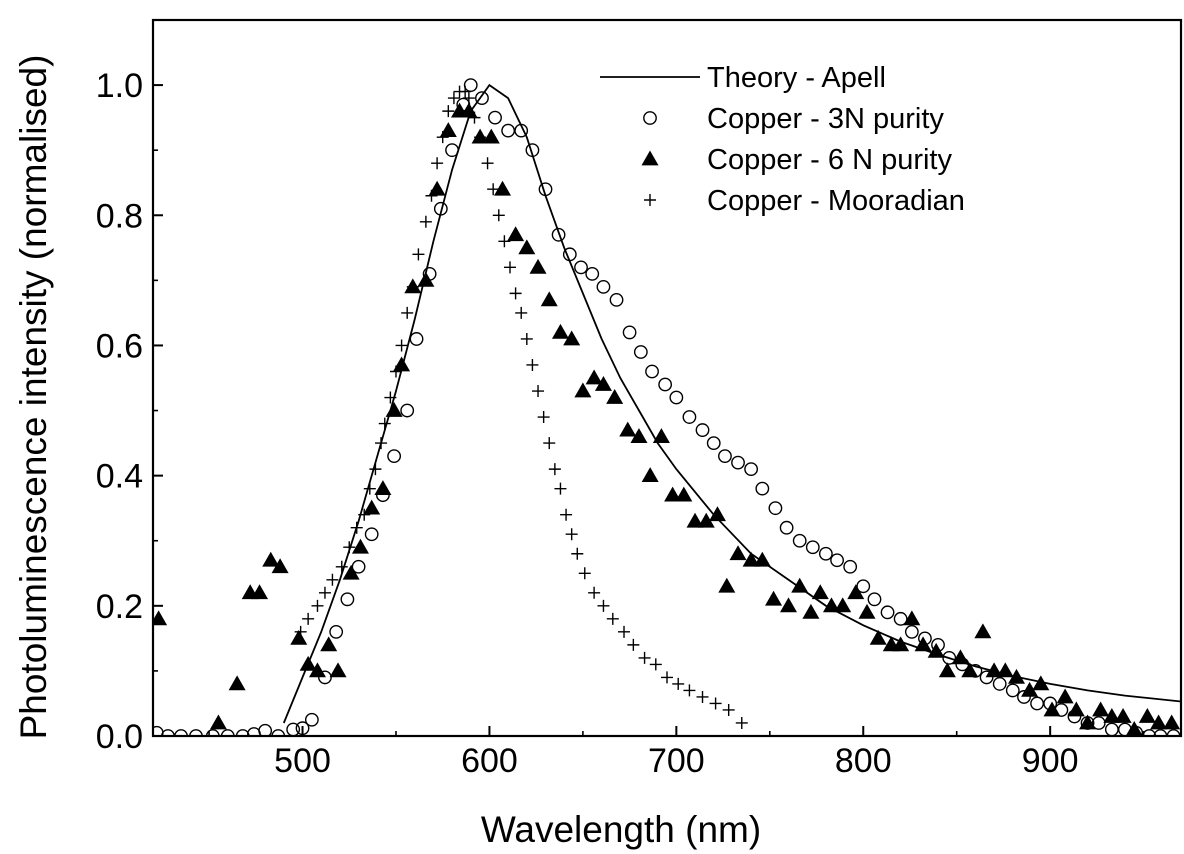 This screenshot has height=854, width=1184. Describe the element at coordinates (489, 761) in the screenshot. I see `x-tick-label: 600` at that location.